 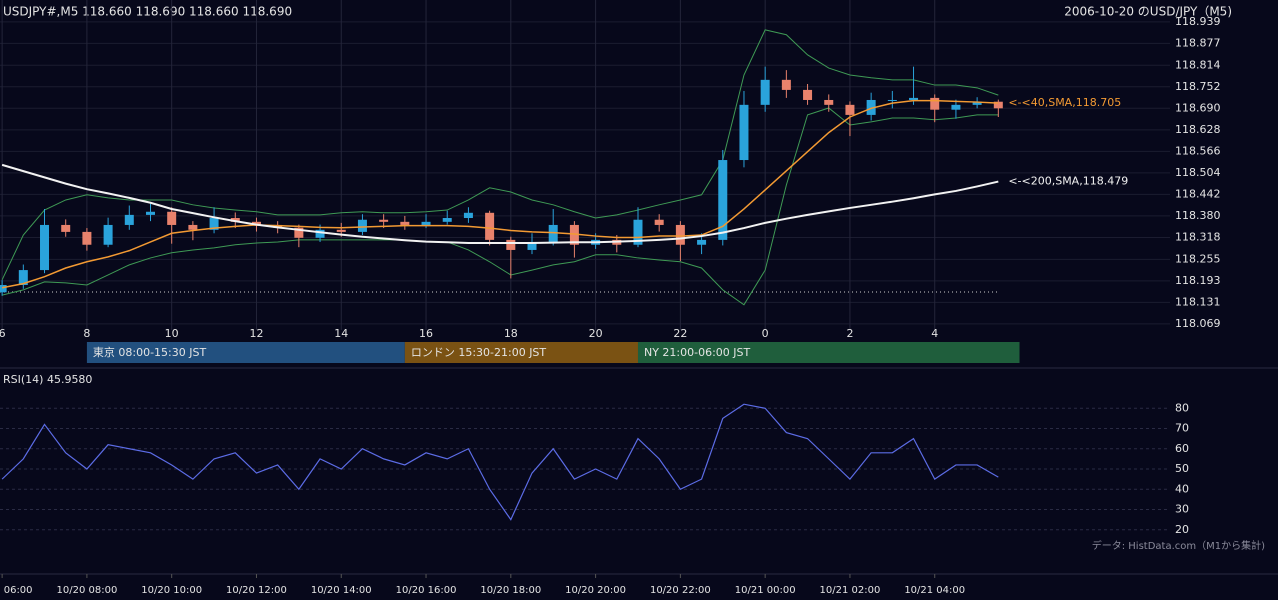 I want to click on y-tick-label: 118.380, so click(x=1198, y=215).